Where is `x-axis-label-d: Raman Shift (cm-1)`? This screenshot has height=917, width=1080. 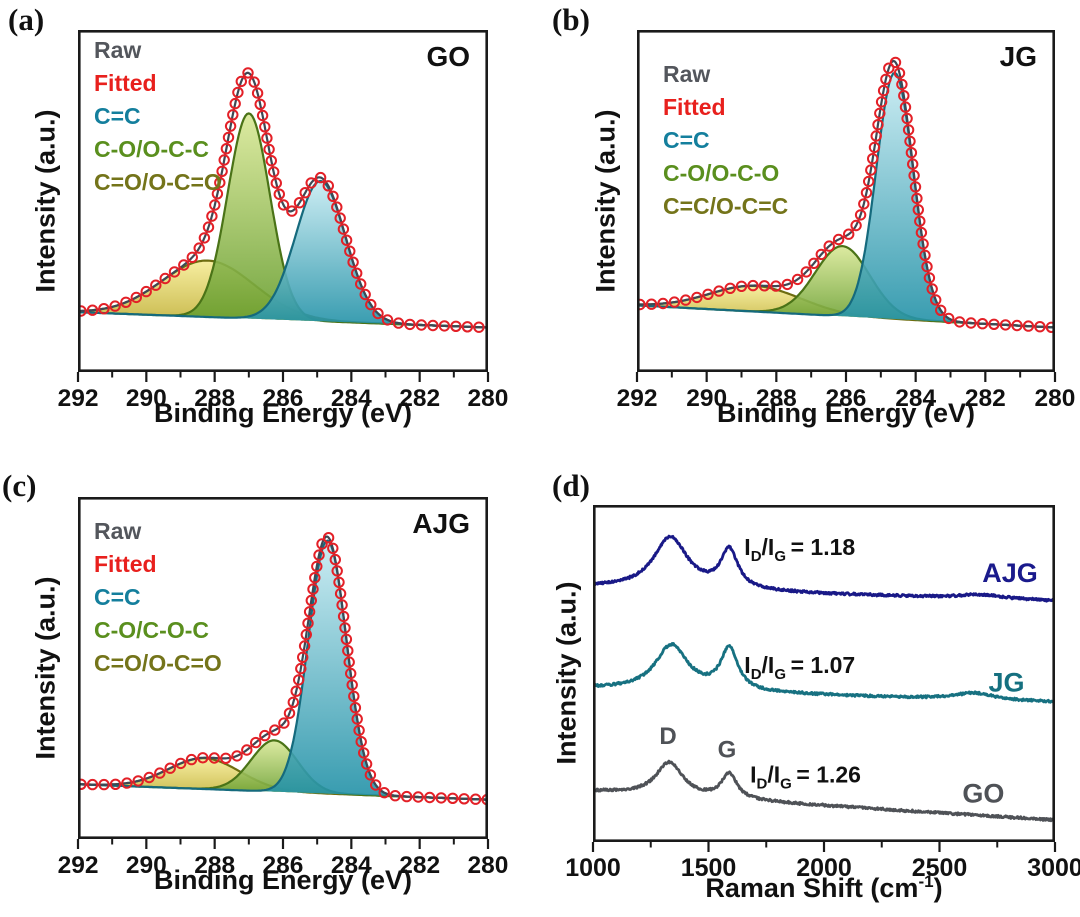
x-axis-label-d: Raman Shift (cm-1) is located at coordinates (824, 888).